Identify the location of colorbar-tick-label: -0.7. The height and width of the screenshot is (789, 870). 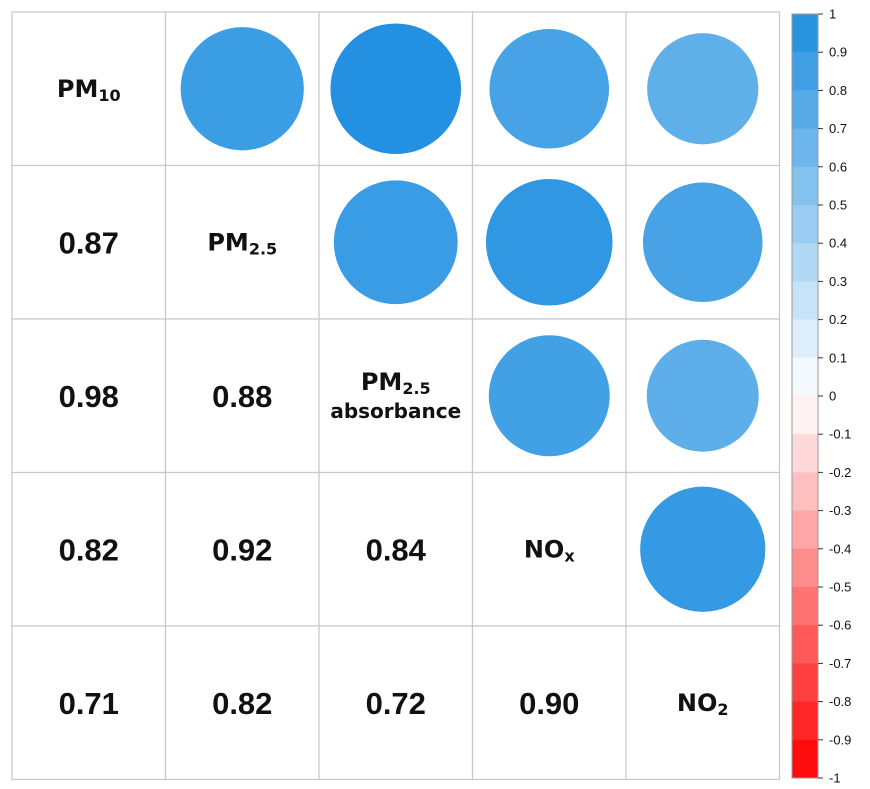
(840, 663).